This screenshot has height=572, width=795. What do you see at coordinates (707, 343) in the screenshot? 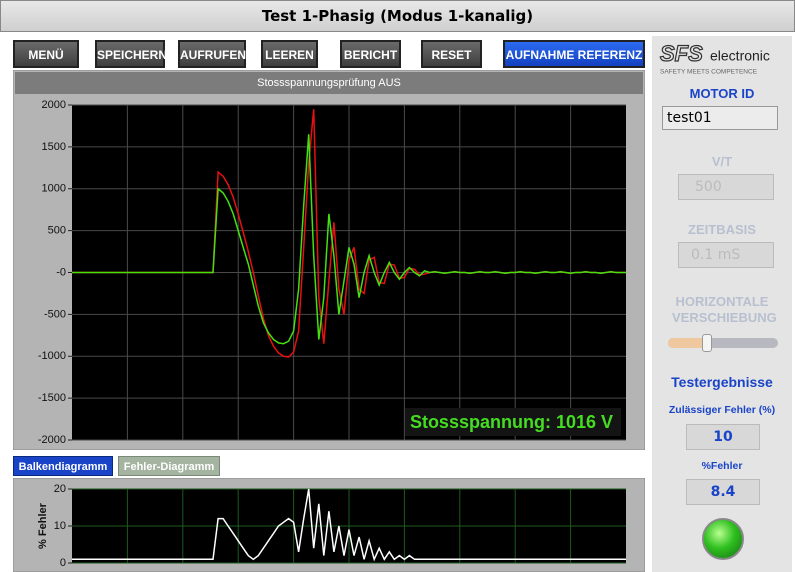
I see `slider-thumb` at bounding box center [707, 343].